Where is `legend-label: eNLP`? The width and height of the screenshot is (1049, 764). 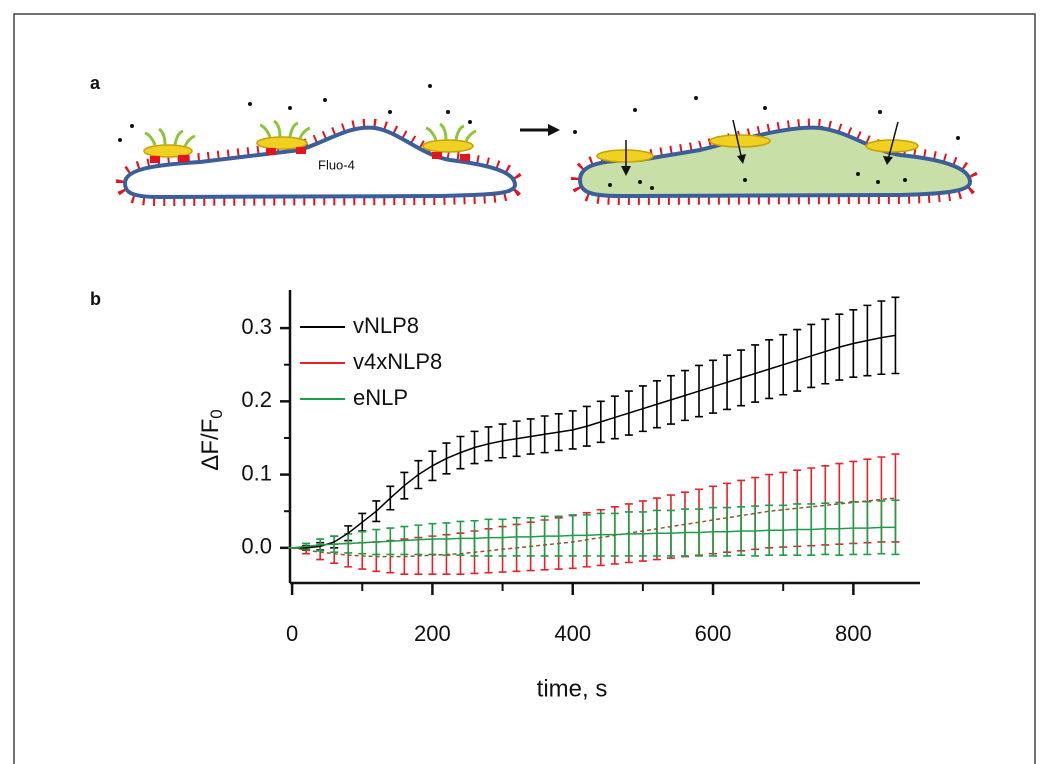
legend-label: eNLP is located at coordinates (380, 397).